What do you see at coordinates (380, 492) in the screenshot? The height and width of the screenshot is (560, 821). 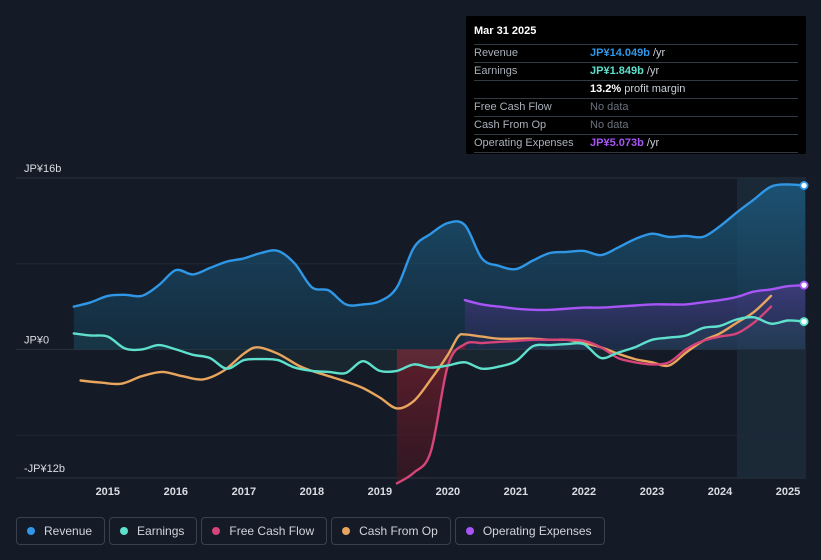 I see `x-tick-label: 2019` at bounding box center [380, 492].